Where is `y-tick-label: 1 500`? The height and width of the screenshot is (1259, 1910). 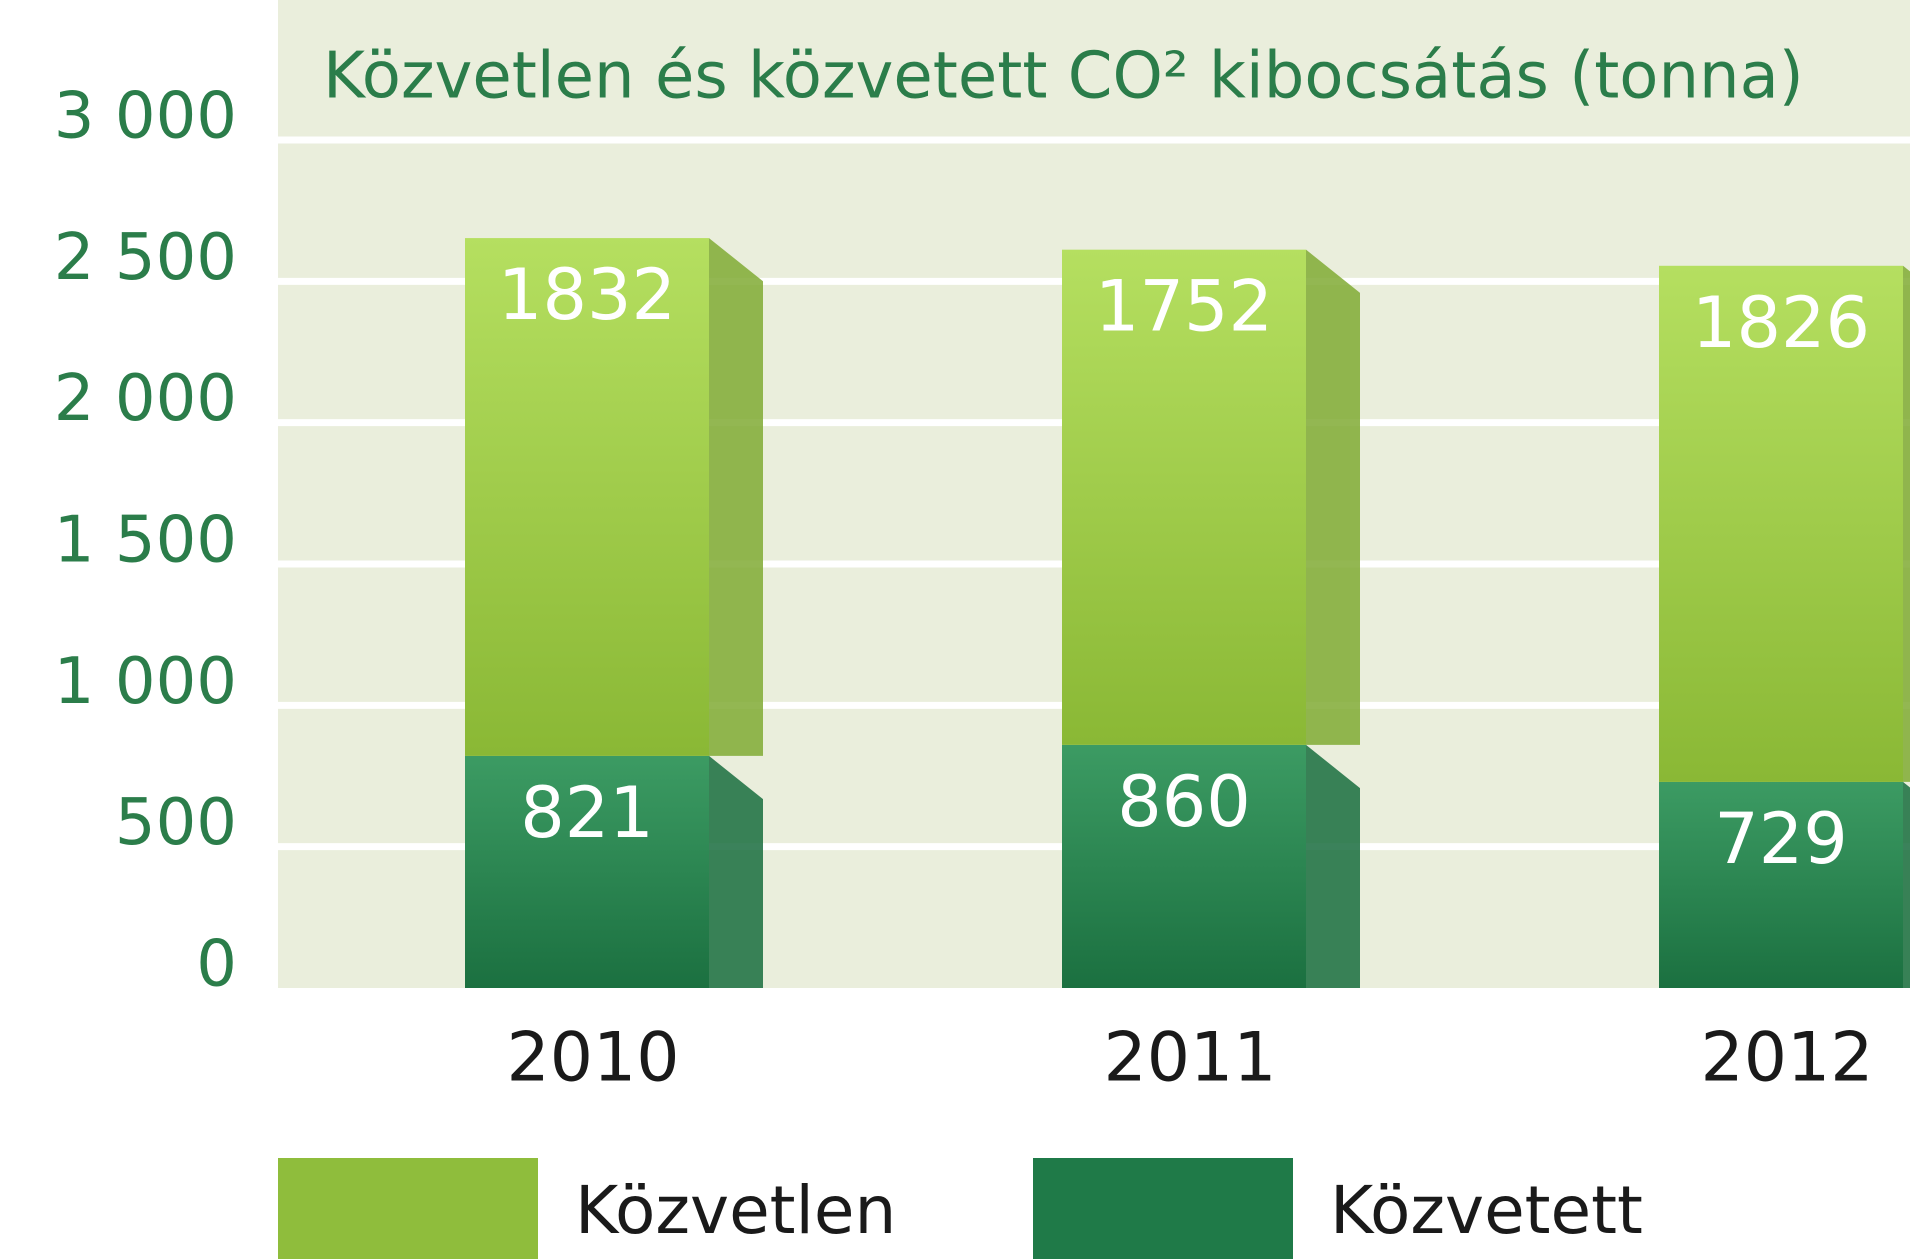
y-tick-label: 1 500 is located at coordinates (145, 541).